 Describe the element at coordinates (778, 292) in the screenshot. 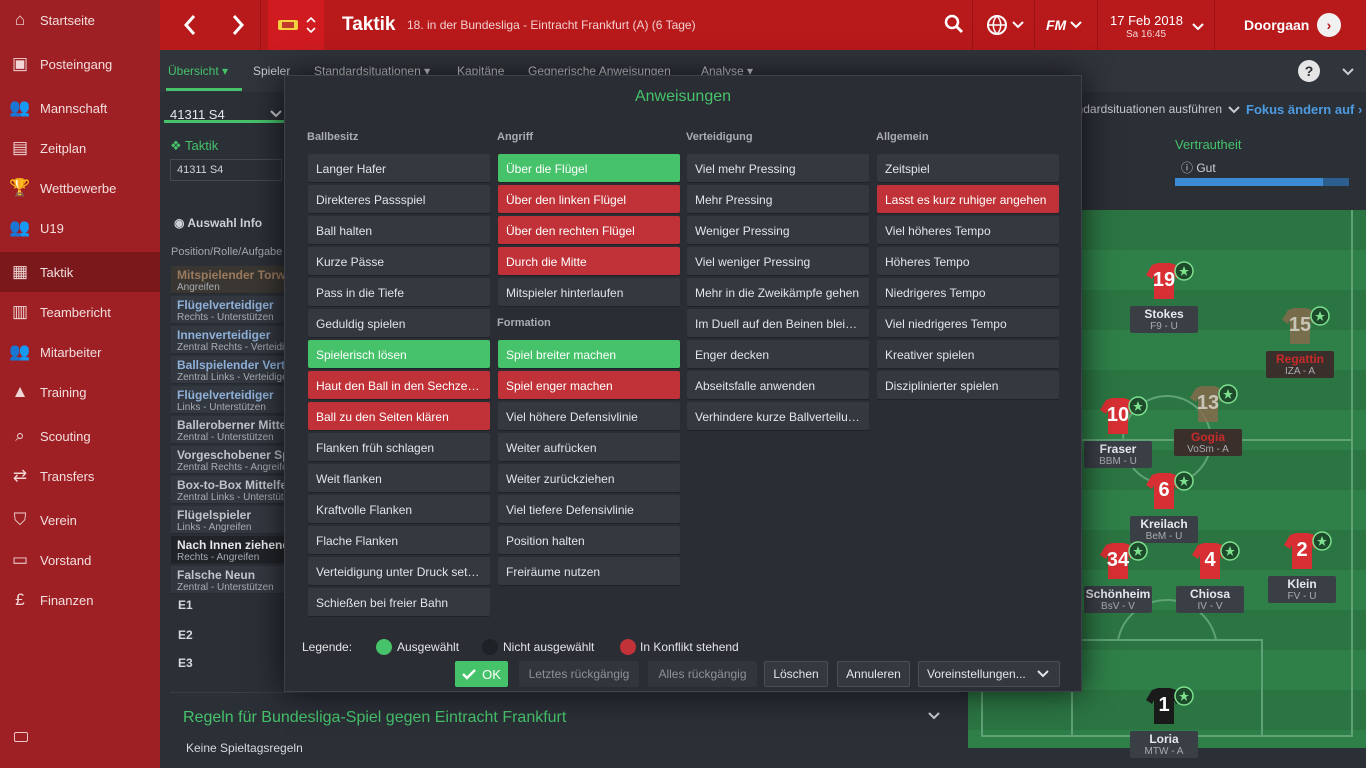

I see `instruction-verteidigung-button: Mehr in die Zweikämpfe gehen` at that location.